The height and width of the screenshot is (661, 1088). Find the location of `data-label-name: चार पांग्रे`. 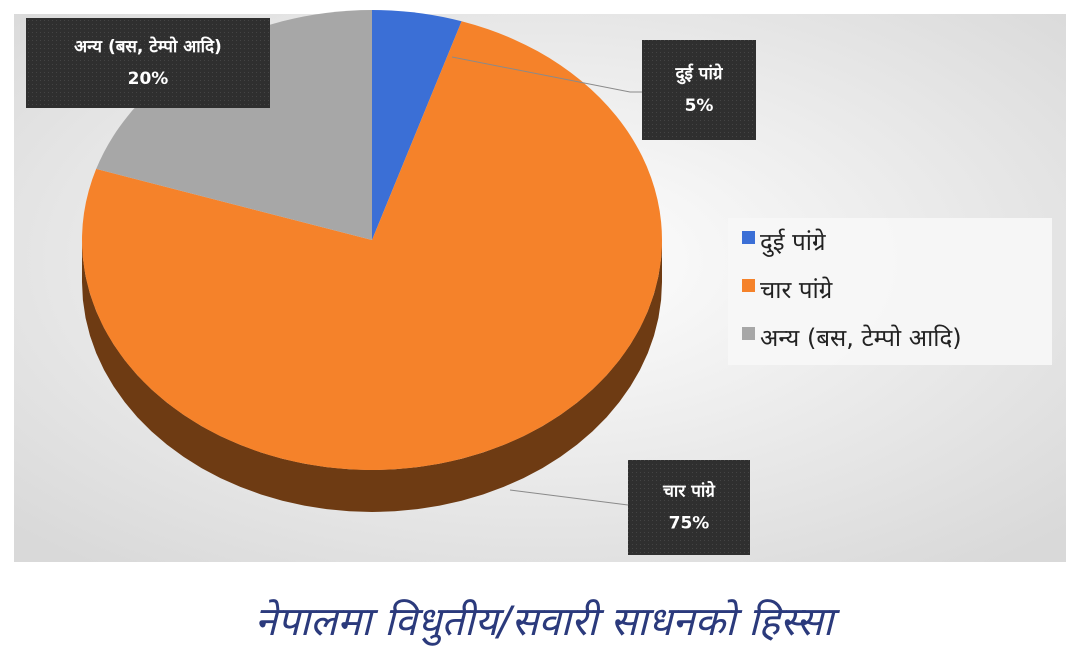

data-label-name: चार पांग्रे is located at coordinates (689, 491).